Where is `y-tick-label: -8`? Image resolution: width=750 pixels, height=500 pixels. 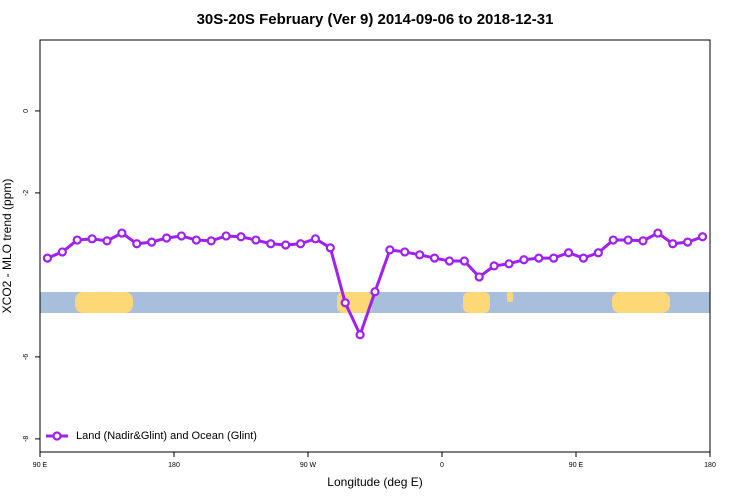 y-tick-label: -8 is located at coordinates (26, 439).